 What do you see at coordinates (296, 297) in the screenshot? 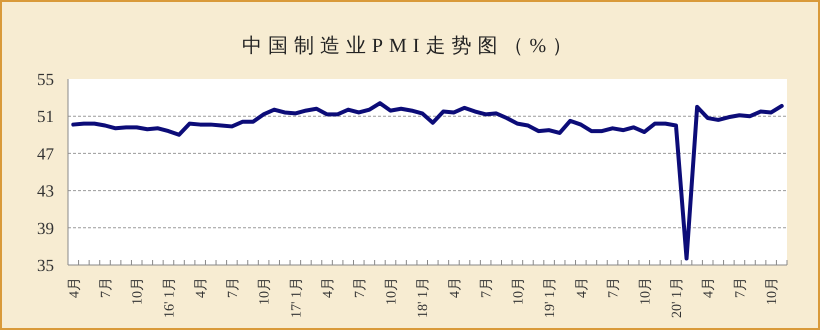
I see `x-tick-label: 17' 1月` at bounding box center [296, 297].